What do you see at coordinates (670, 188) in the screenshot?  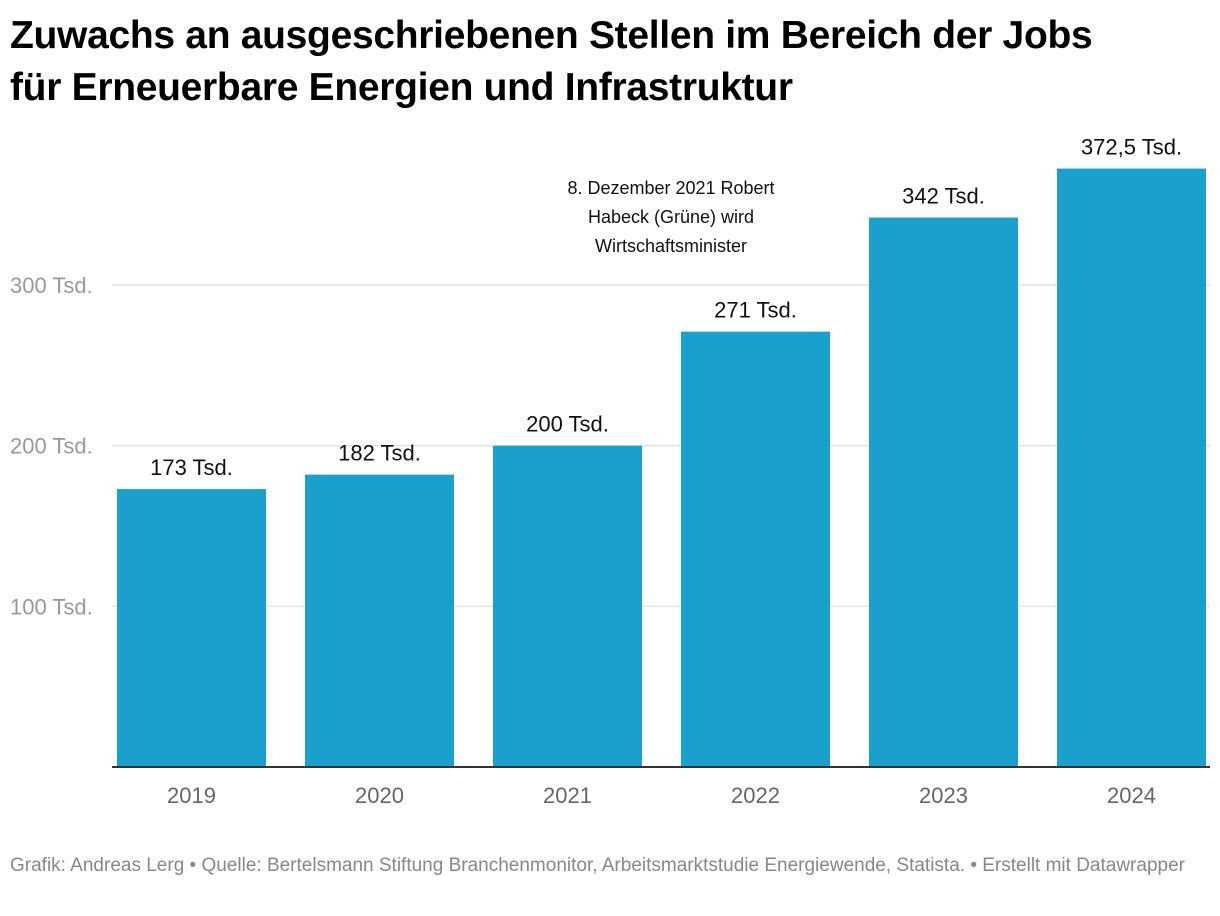 I see `annotation-text-line: 8. Dezember 2021 Robert` at bounding box center [670, 188].